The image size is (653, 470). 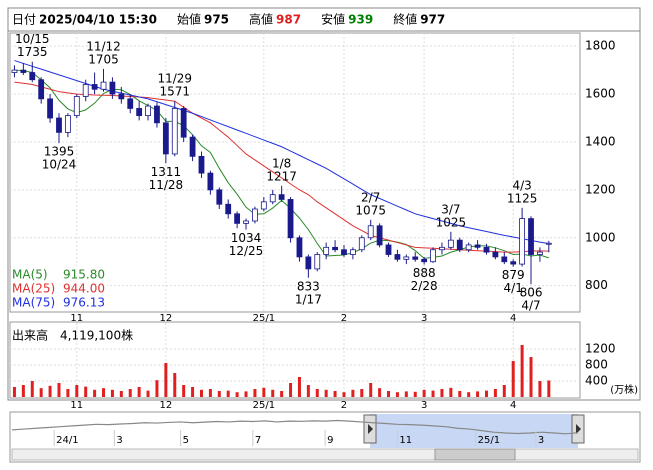 What do you see at coordinates (186, 440) in the screenshot?
I see `navigator-label: 5` at bounding box center [186, 440].